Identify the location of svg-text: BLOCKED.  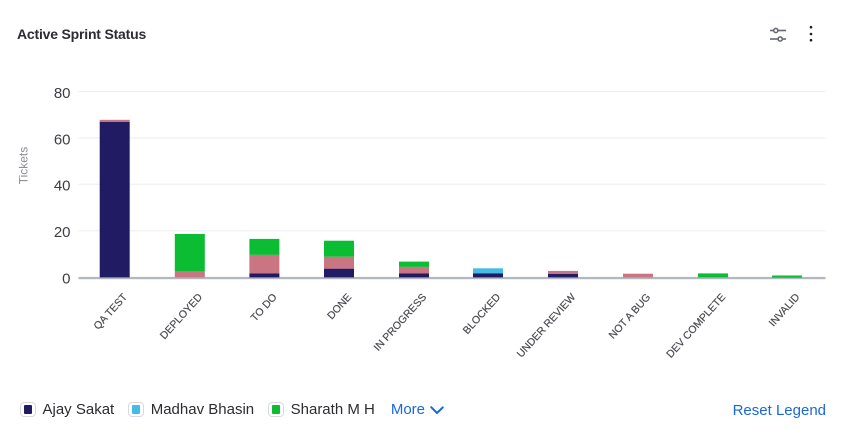
(482, 314).